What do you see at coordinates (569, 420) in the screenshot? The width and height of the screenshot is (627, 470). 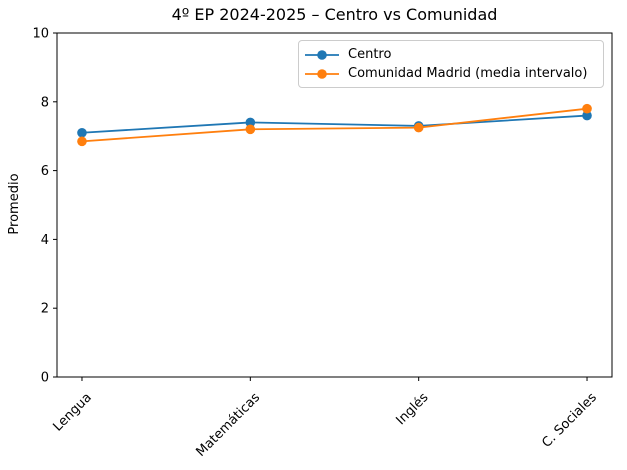 I see `x-tick-label: C. Sociales` at bounding box center [569, 420].